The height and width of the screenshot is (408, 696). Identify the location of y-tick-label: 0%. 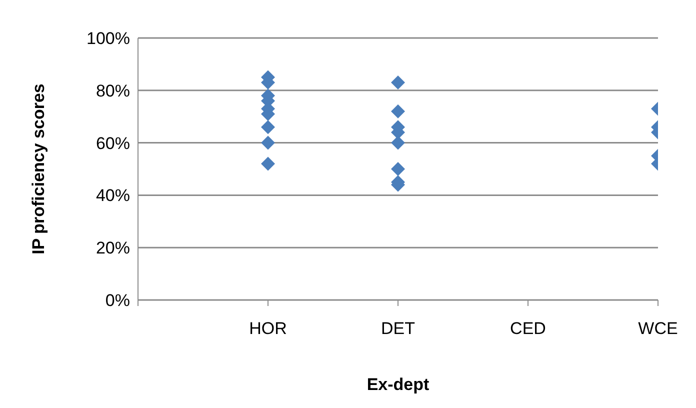
(117, 300).